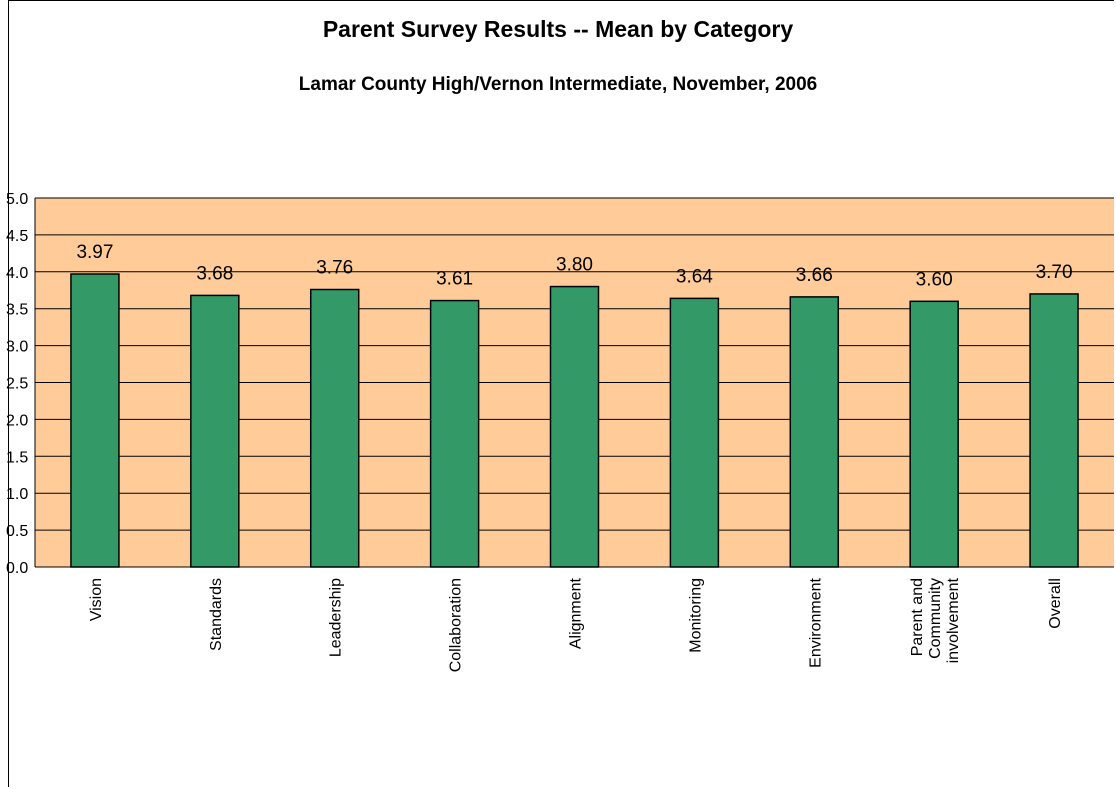 This screenshot has width=1116, height=789. I want to click on x-tick-label: Collaboration, so click(456, 625).